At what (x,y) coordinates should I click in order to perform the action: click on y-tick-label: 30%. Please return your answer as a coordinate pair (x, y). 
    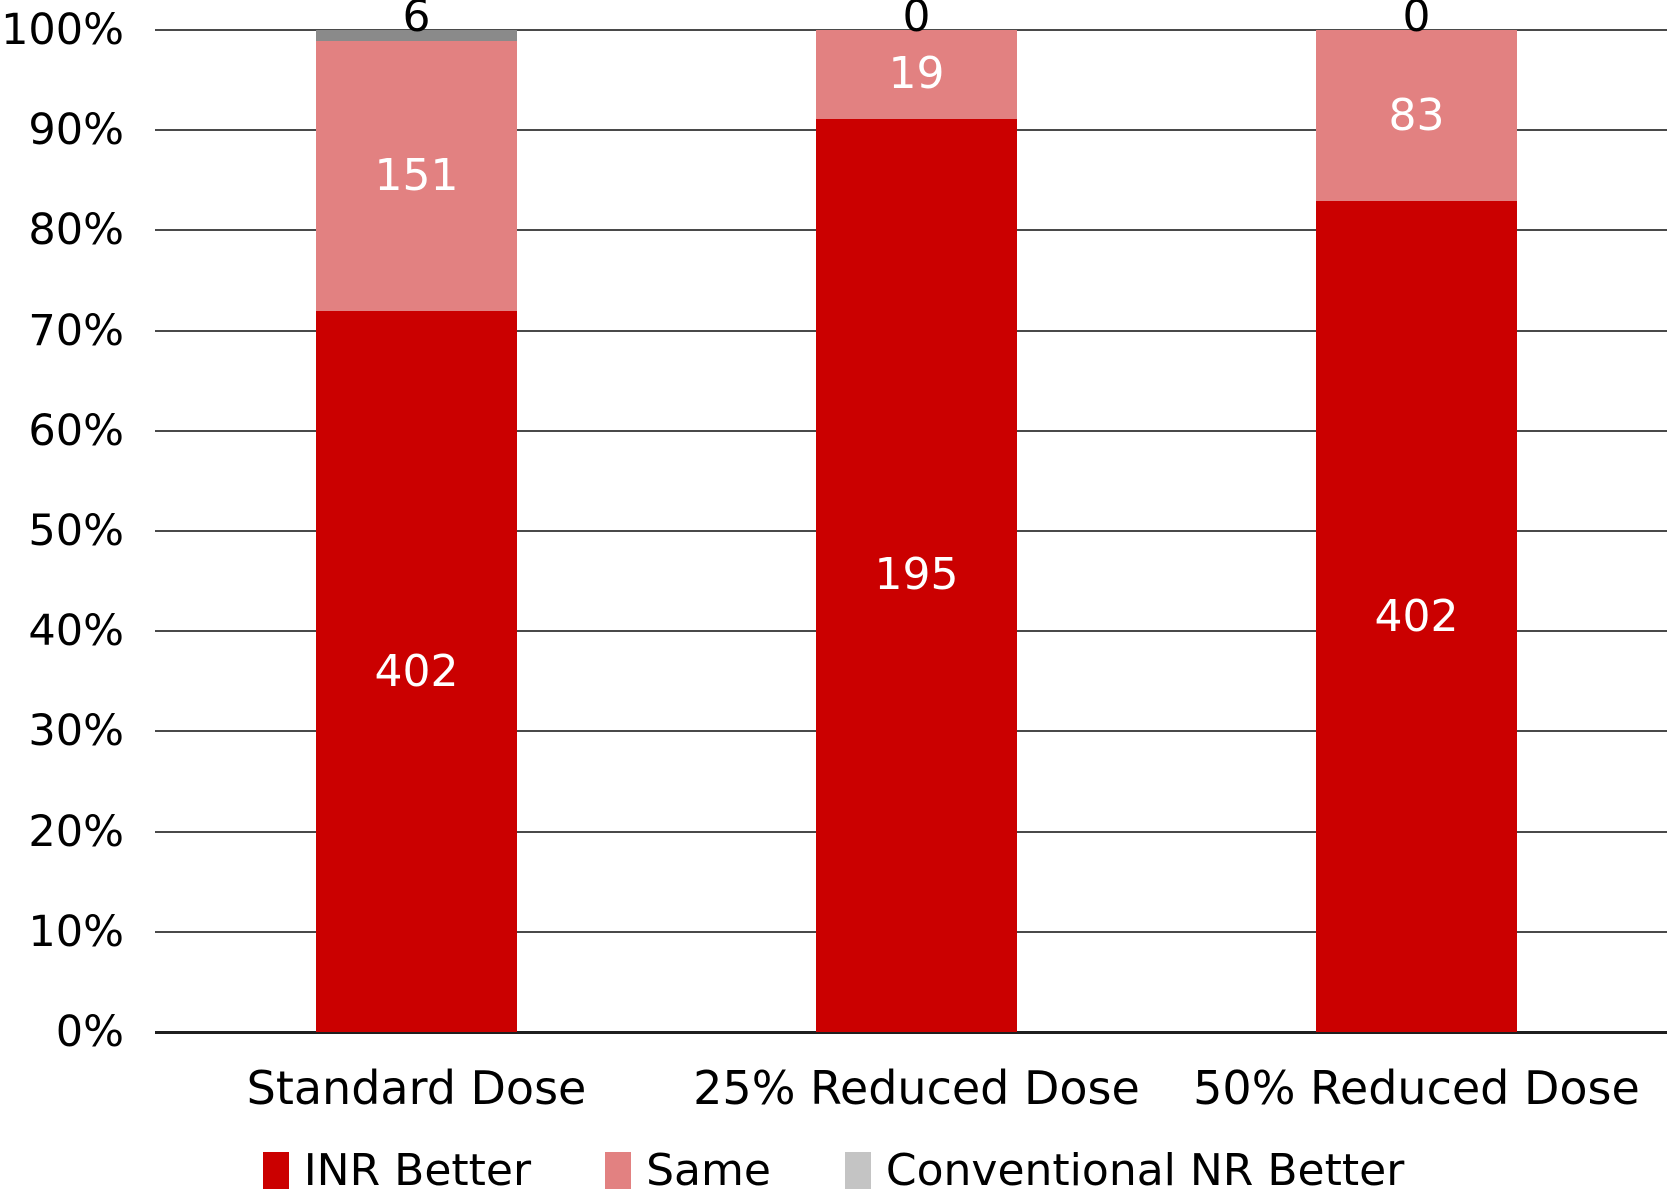
    Looking at the image, I should click on (76, 731).